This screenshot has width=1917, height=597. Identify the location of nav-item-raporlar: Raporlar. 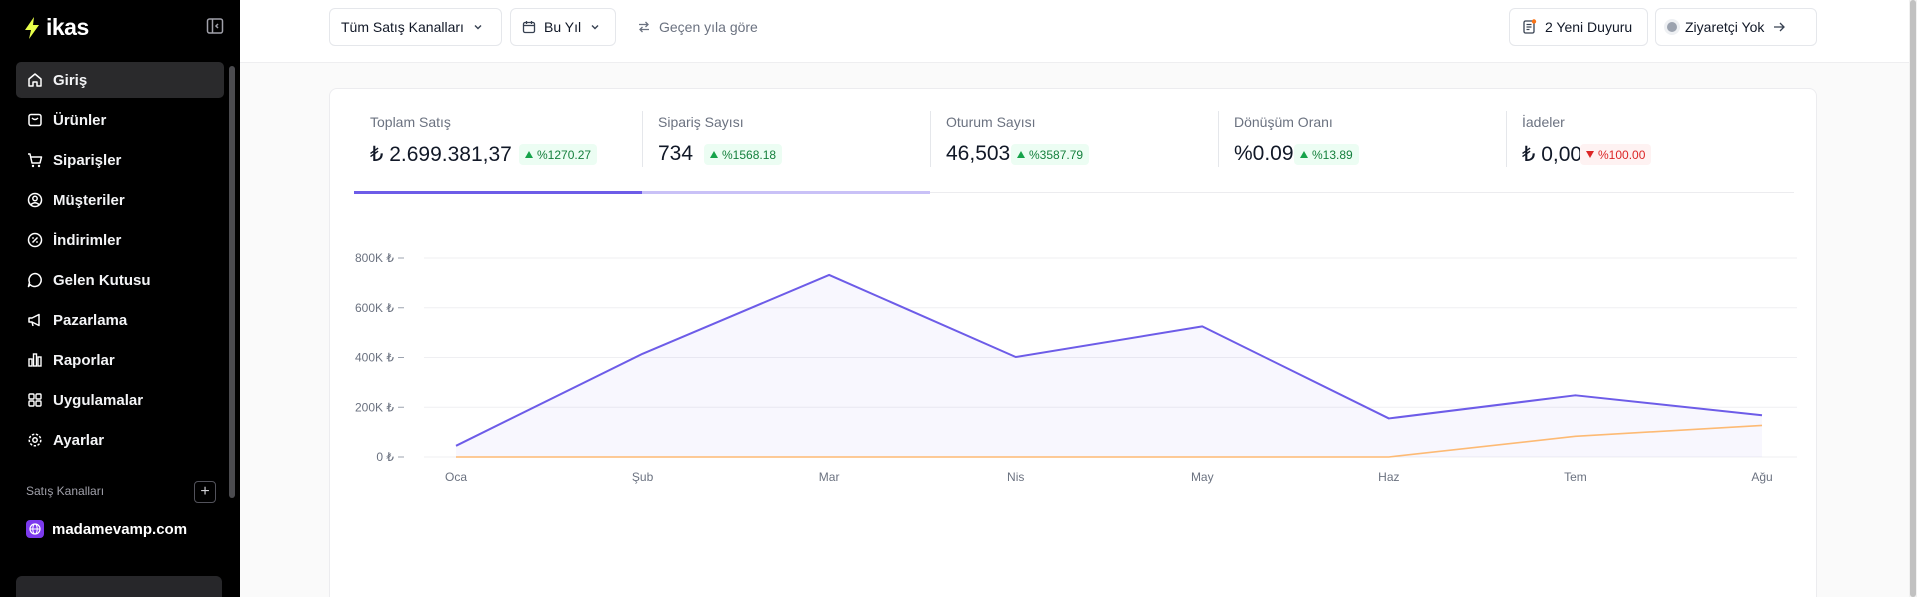
(120, 360).